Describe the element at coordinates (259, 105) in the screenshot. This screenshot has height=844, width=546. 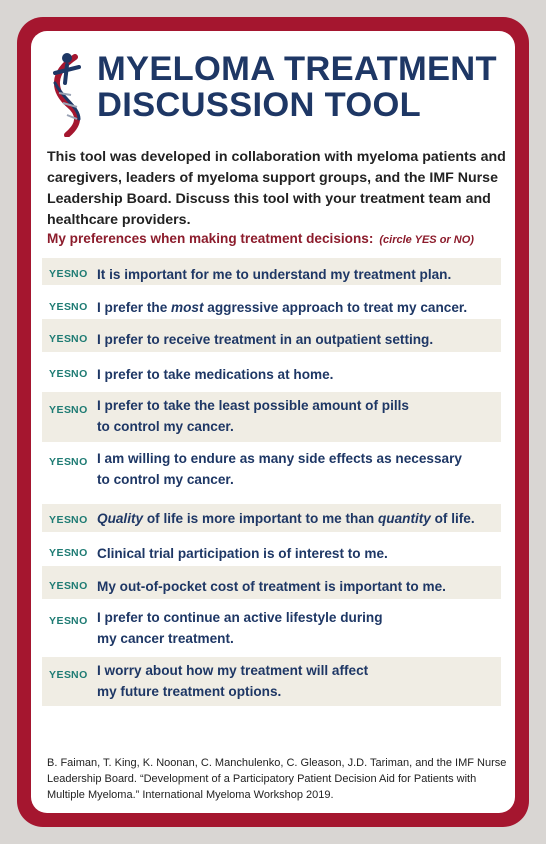
I see `title-line-2: DISCUSSION TOOL` at that location.